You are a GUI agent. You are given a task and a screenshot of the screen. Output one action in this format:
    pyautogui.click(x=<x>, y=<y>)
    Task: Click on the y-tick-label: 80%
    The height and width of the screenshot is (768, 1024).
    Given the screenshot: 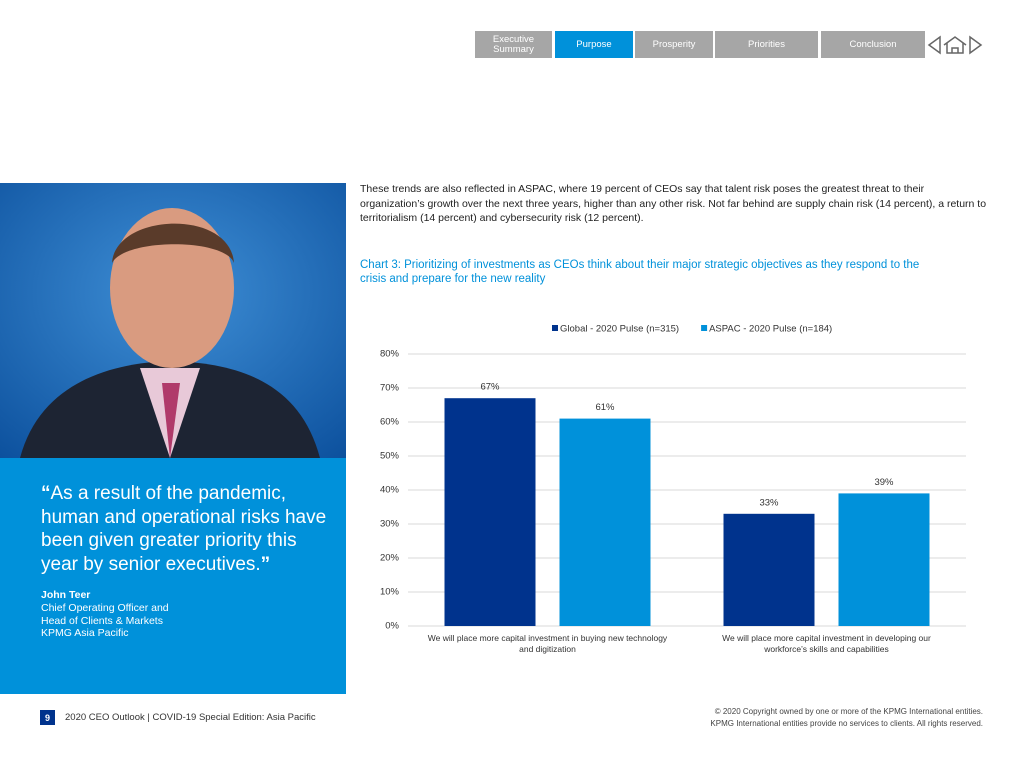 What is the action you would take?
    pyautogui.click(x=390, y=354)
    